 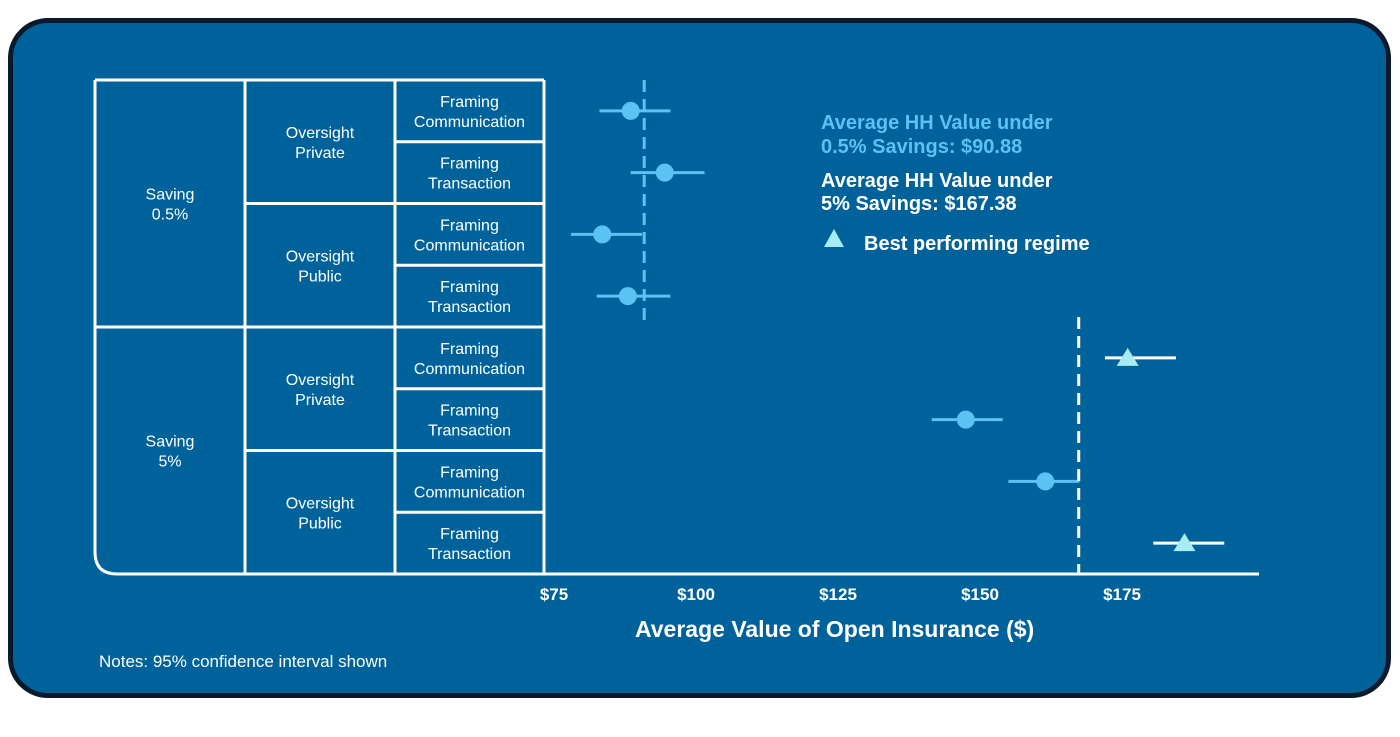 I want to click on ref-label-05-line2: 0.5% Savings: $90.88, so click(x=921, y=147).